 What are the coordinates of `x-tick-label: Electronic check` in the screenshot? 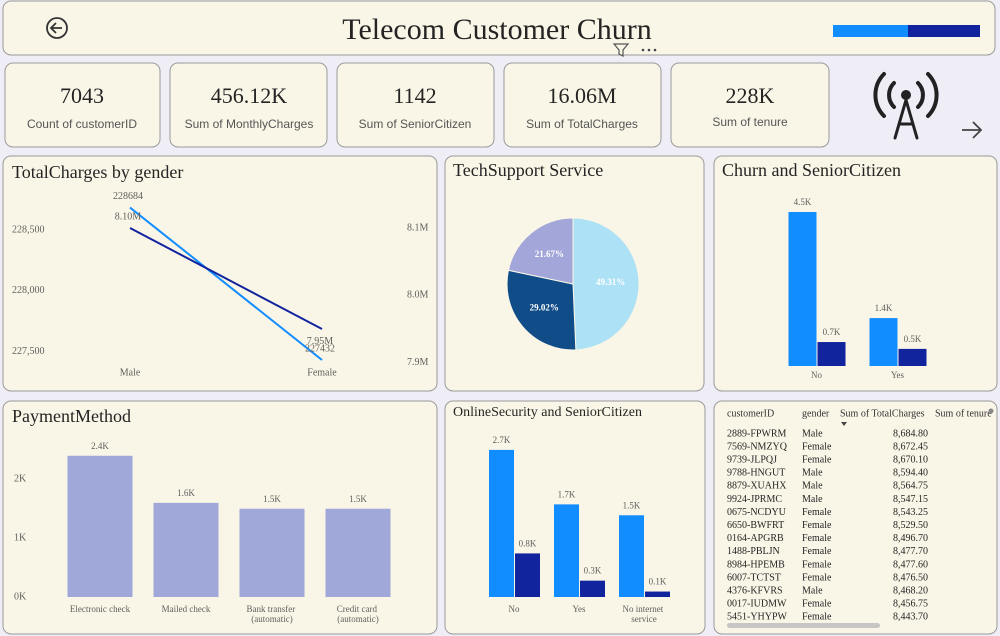 It's located at (100, 609).